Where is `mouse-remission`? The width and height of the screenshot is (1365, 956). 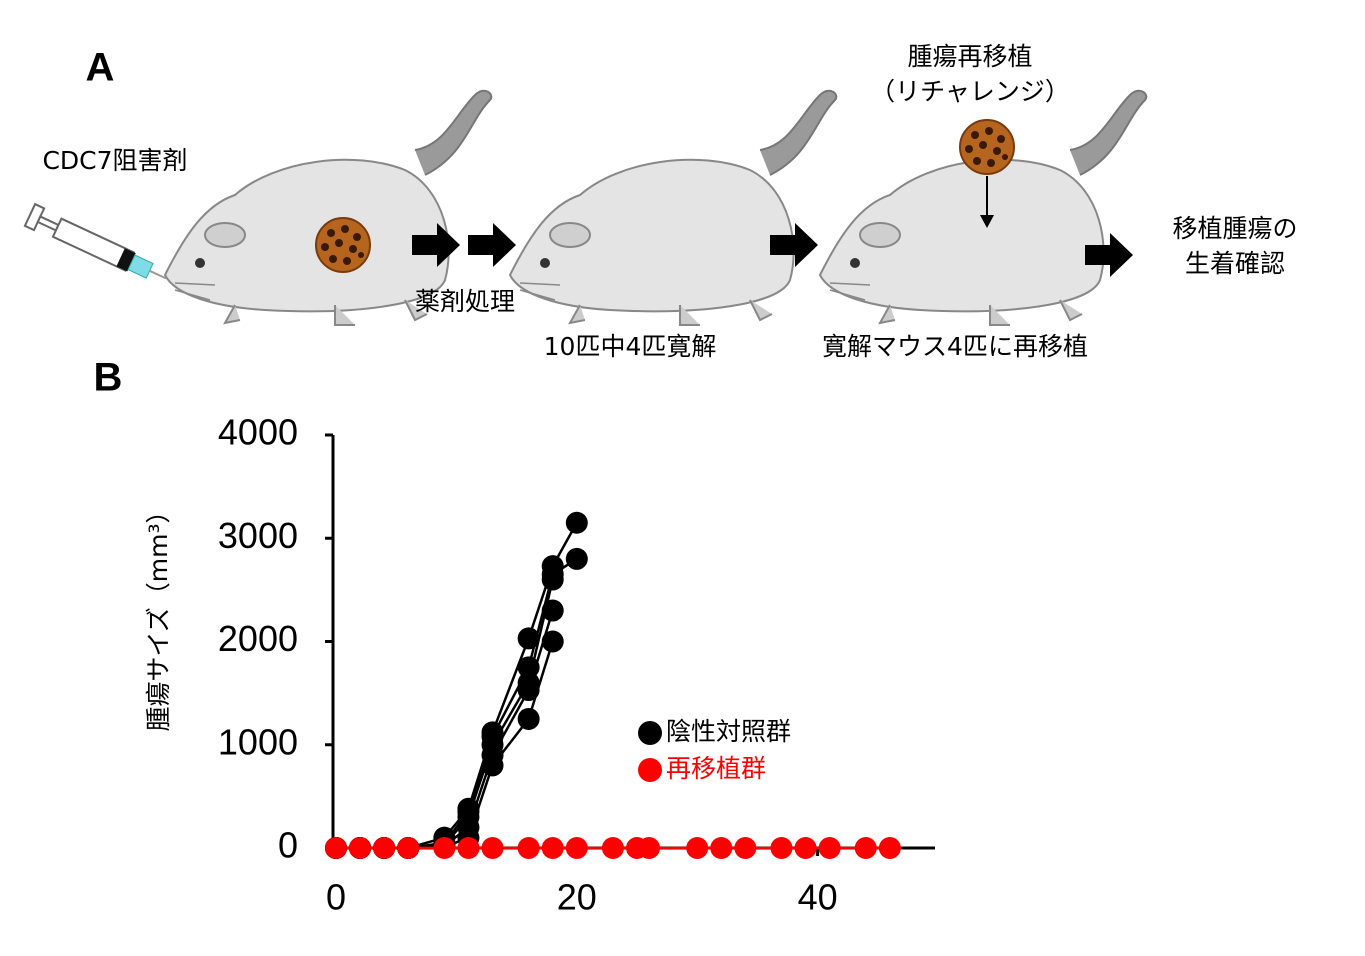
mouse-remission is located at coordinates (673, 207).